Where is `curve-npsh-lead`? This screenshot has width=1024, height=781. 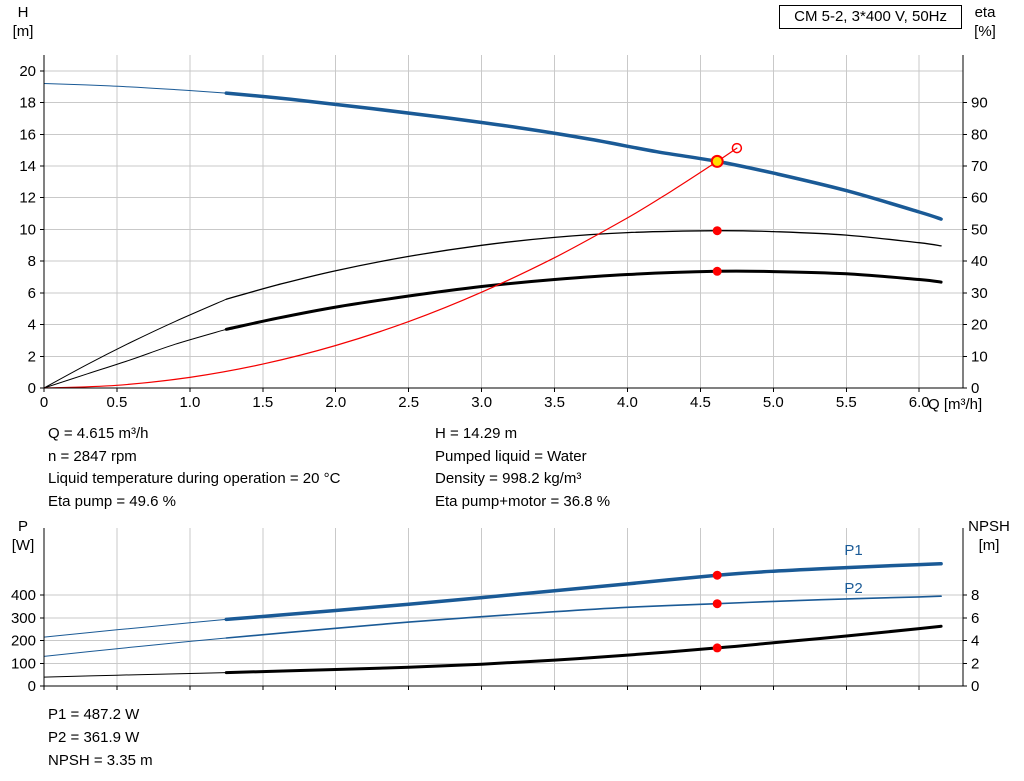
curve-npsh-lead is located at coordinates (135, 675).